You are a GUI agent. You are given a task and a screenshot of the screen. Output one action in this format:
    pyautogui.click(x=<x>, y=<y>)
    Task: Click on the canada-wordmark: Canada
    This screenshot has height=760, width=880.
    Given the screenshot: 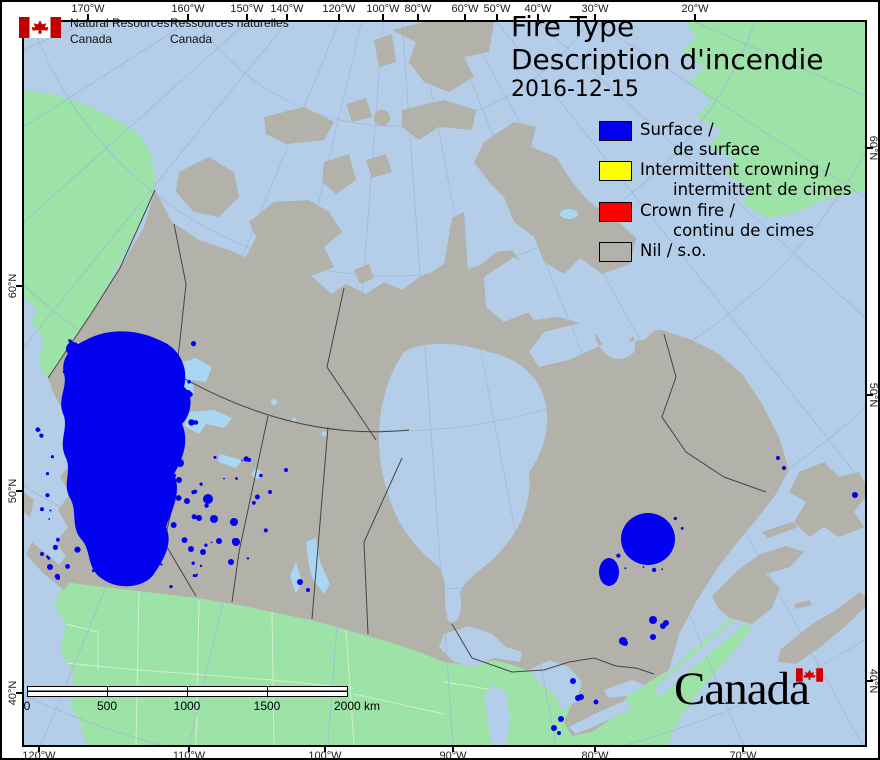 What is the action you would take?
    pyautogui.click(x=759, y=691)
    